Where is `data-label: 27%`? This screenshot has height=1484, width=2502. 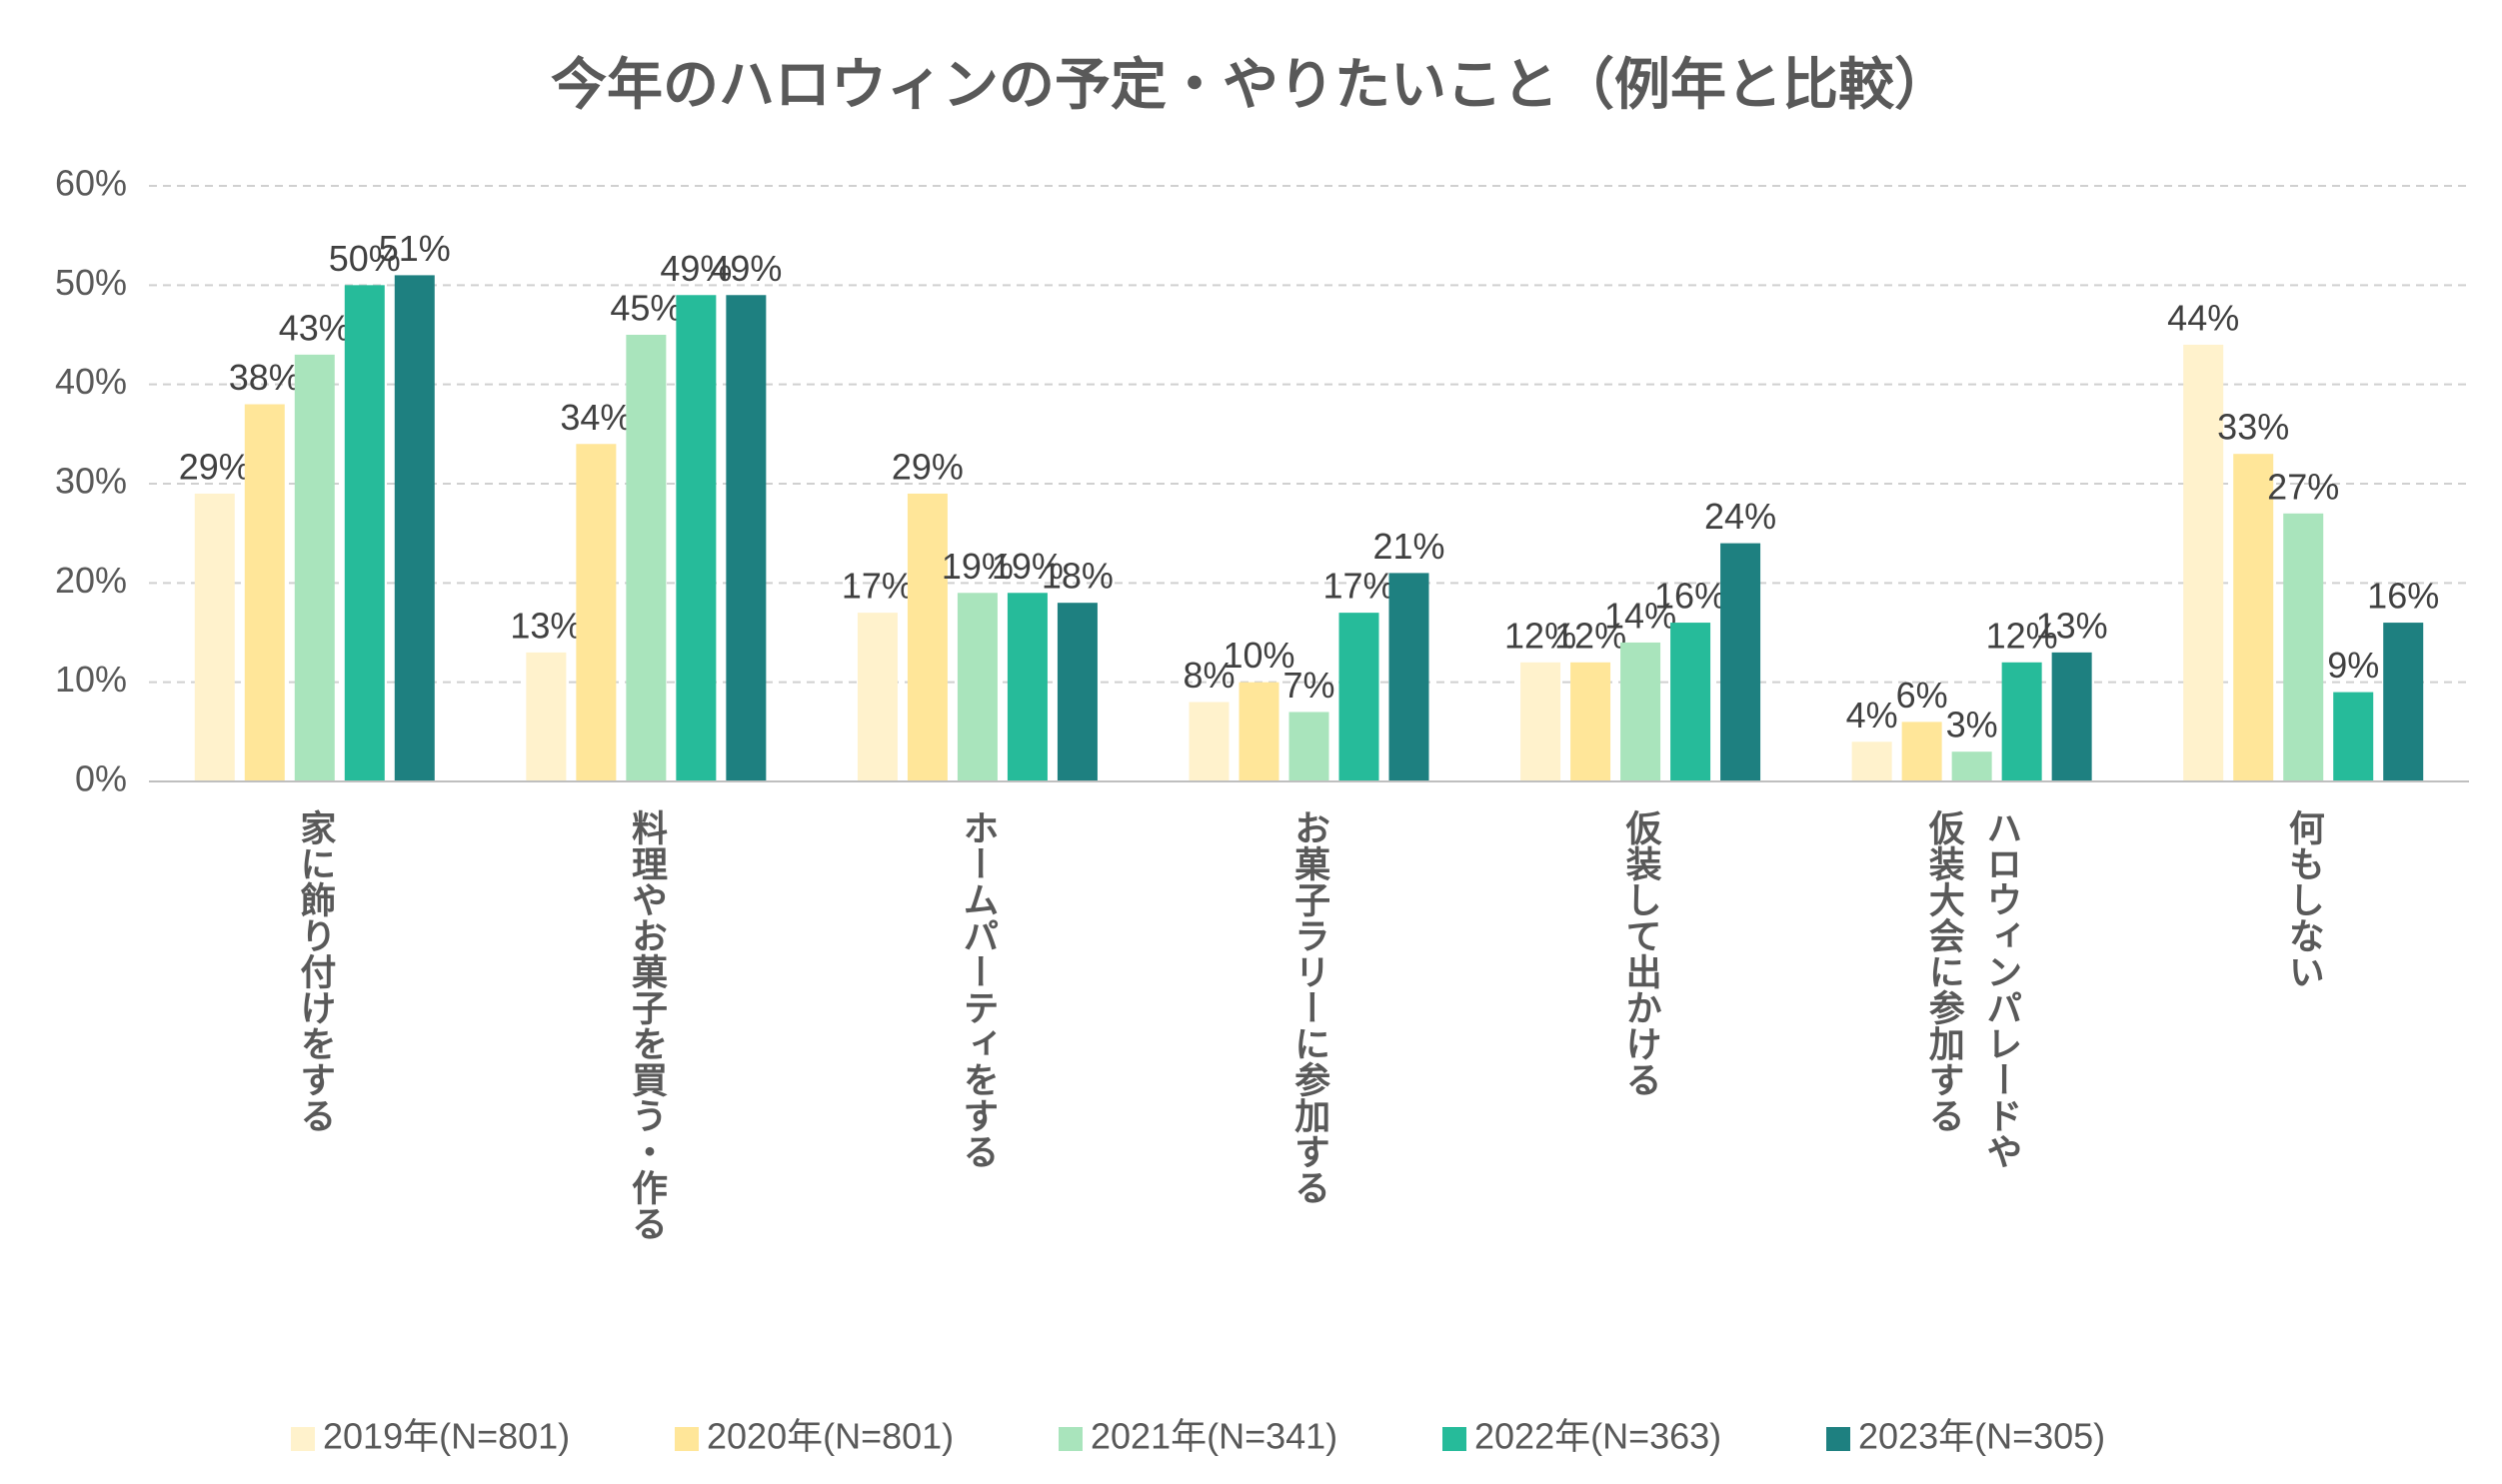
data-label: 27% is located at coordinates (2303, 486).